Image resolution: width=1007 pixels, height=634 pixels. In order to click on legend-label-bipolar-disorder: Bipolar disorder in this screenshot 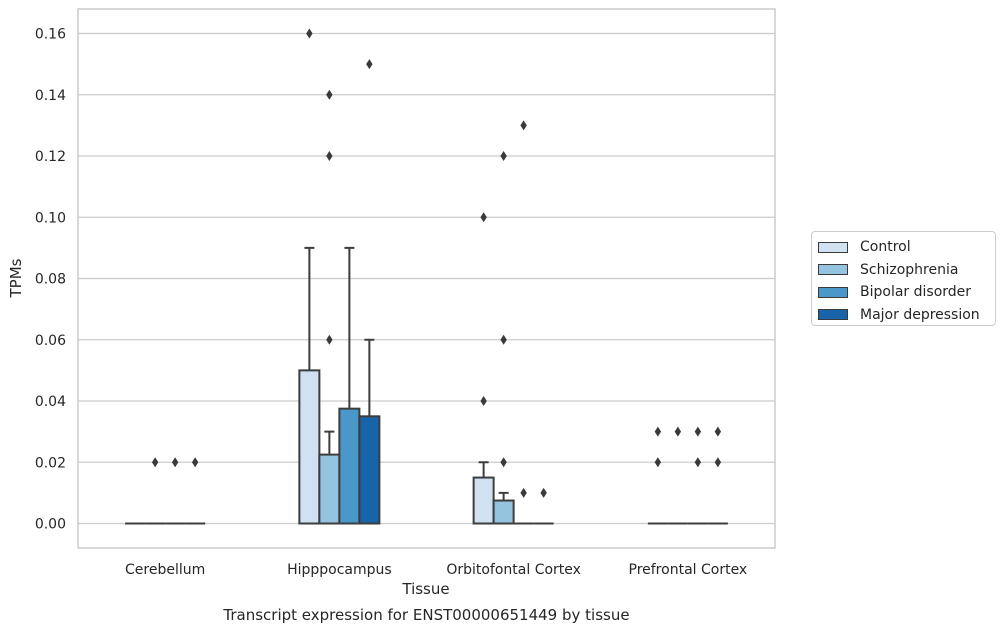, I will do `click(916, 292)`.